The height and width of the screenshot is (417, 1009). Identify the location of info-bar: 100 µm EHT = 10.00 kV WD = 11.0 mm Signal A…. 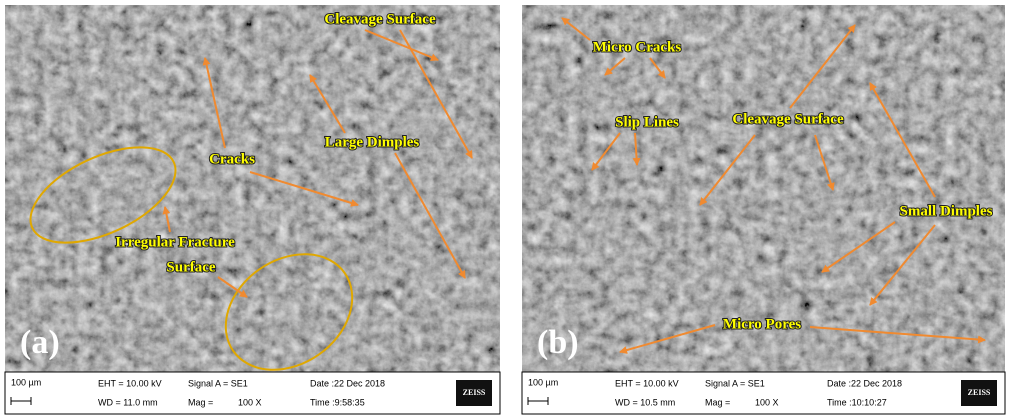
(252, 393).